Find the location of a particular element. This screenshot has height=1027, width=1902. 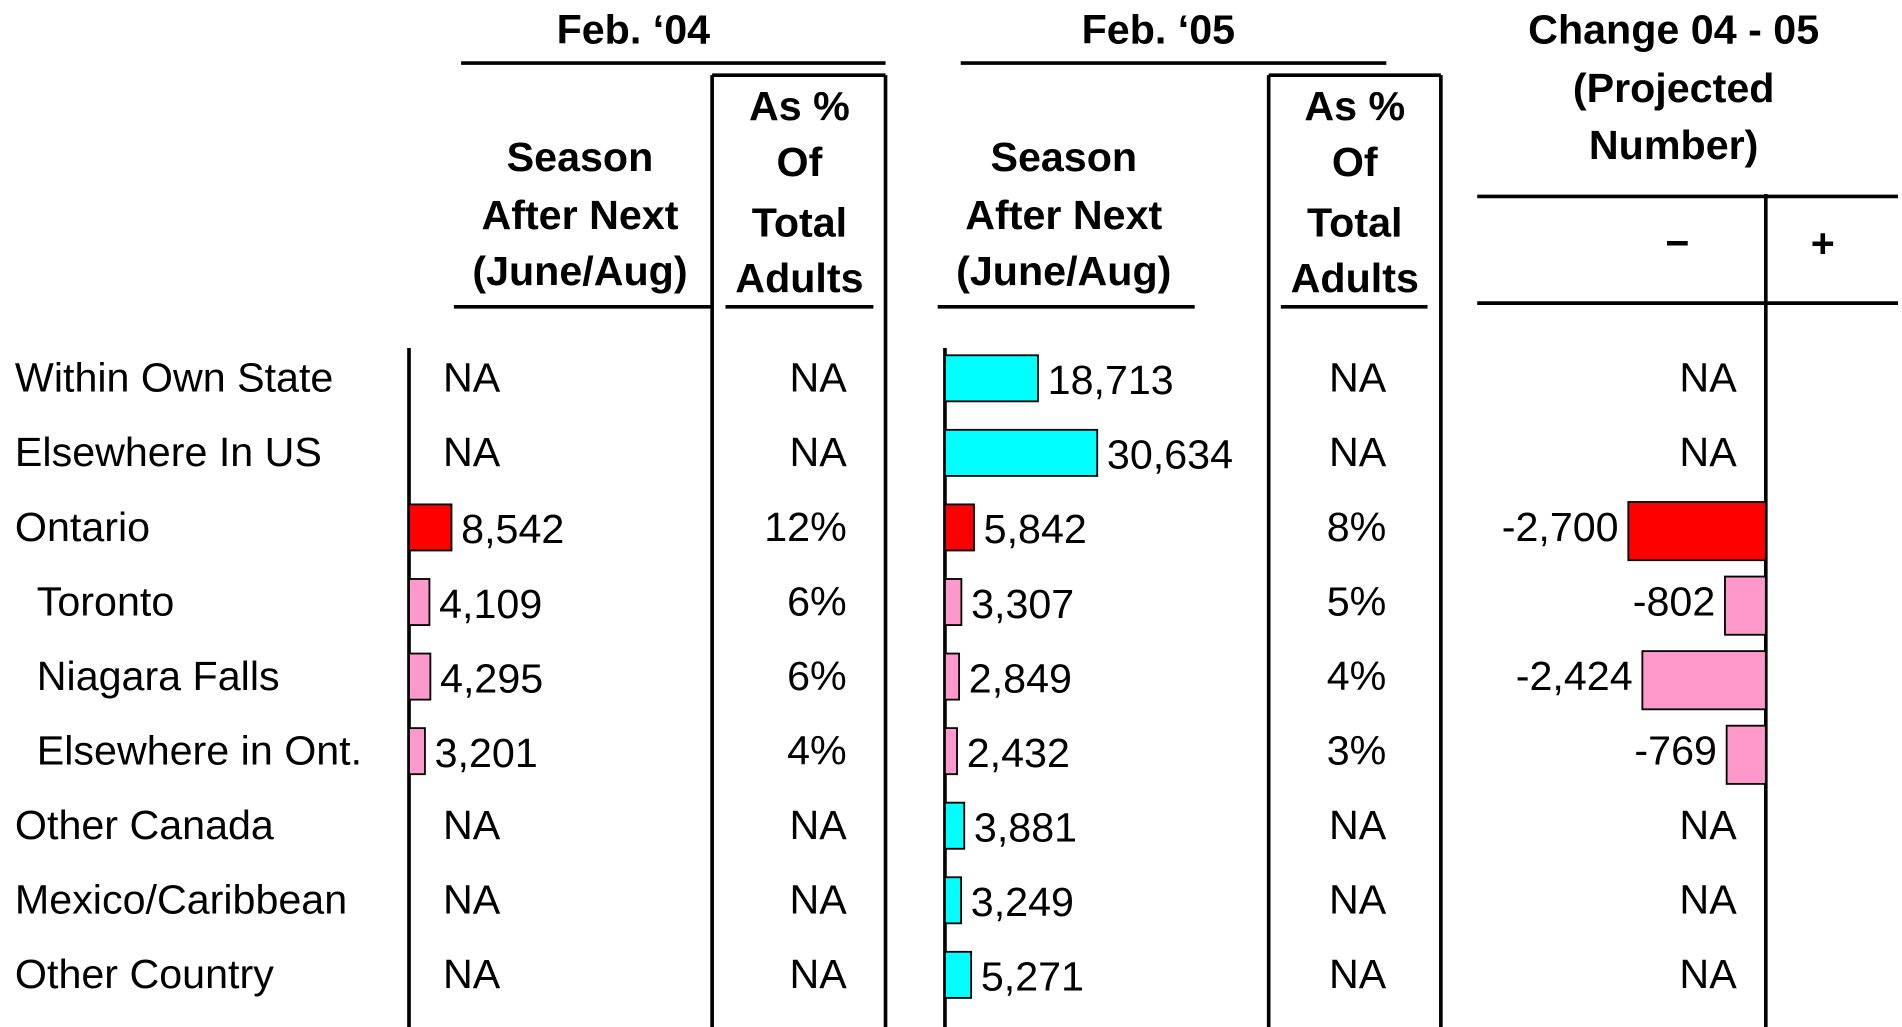

value-label: 3,307 is located at coordinates (1022, 604).